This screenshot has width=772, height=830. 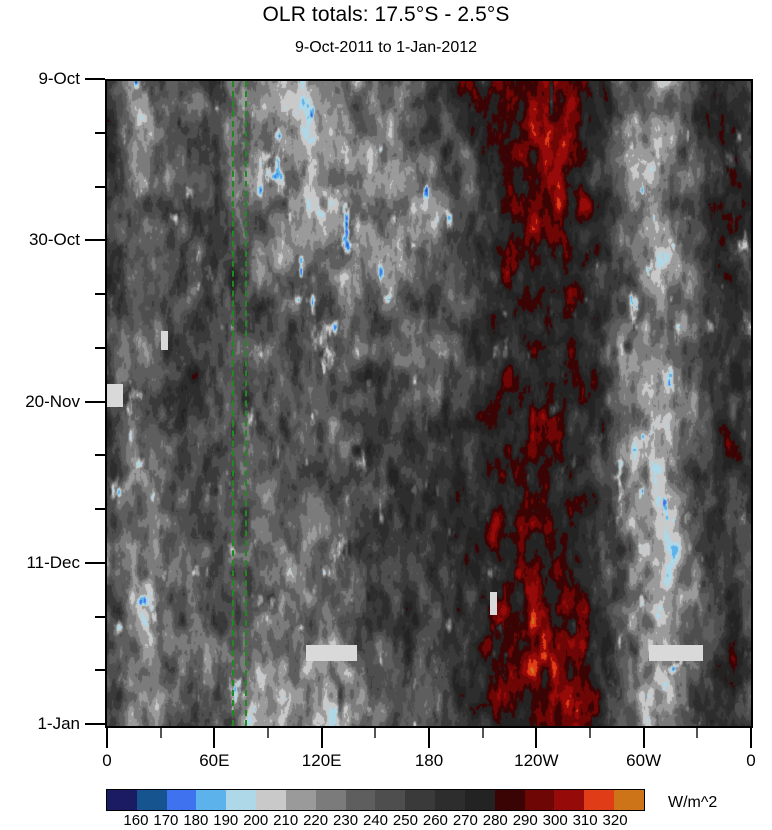 What do you see at coordinates (59, 78) in the screenshot?
I see `y-axis-label: 9-Oct` at bounding box center [59, 78].